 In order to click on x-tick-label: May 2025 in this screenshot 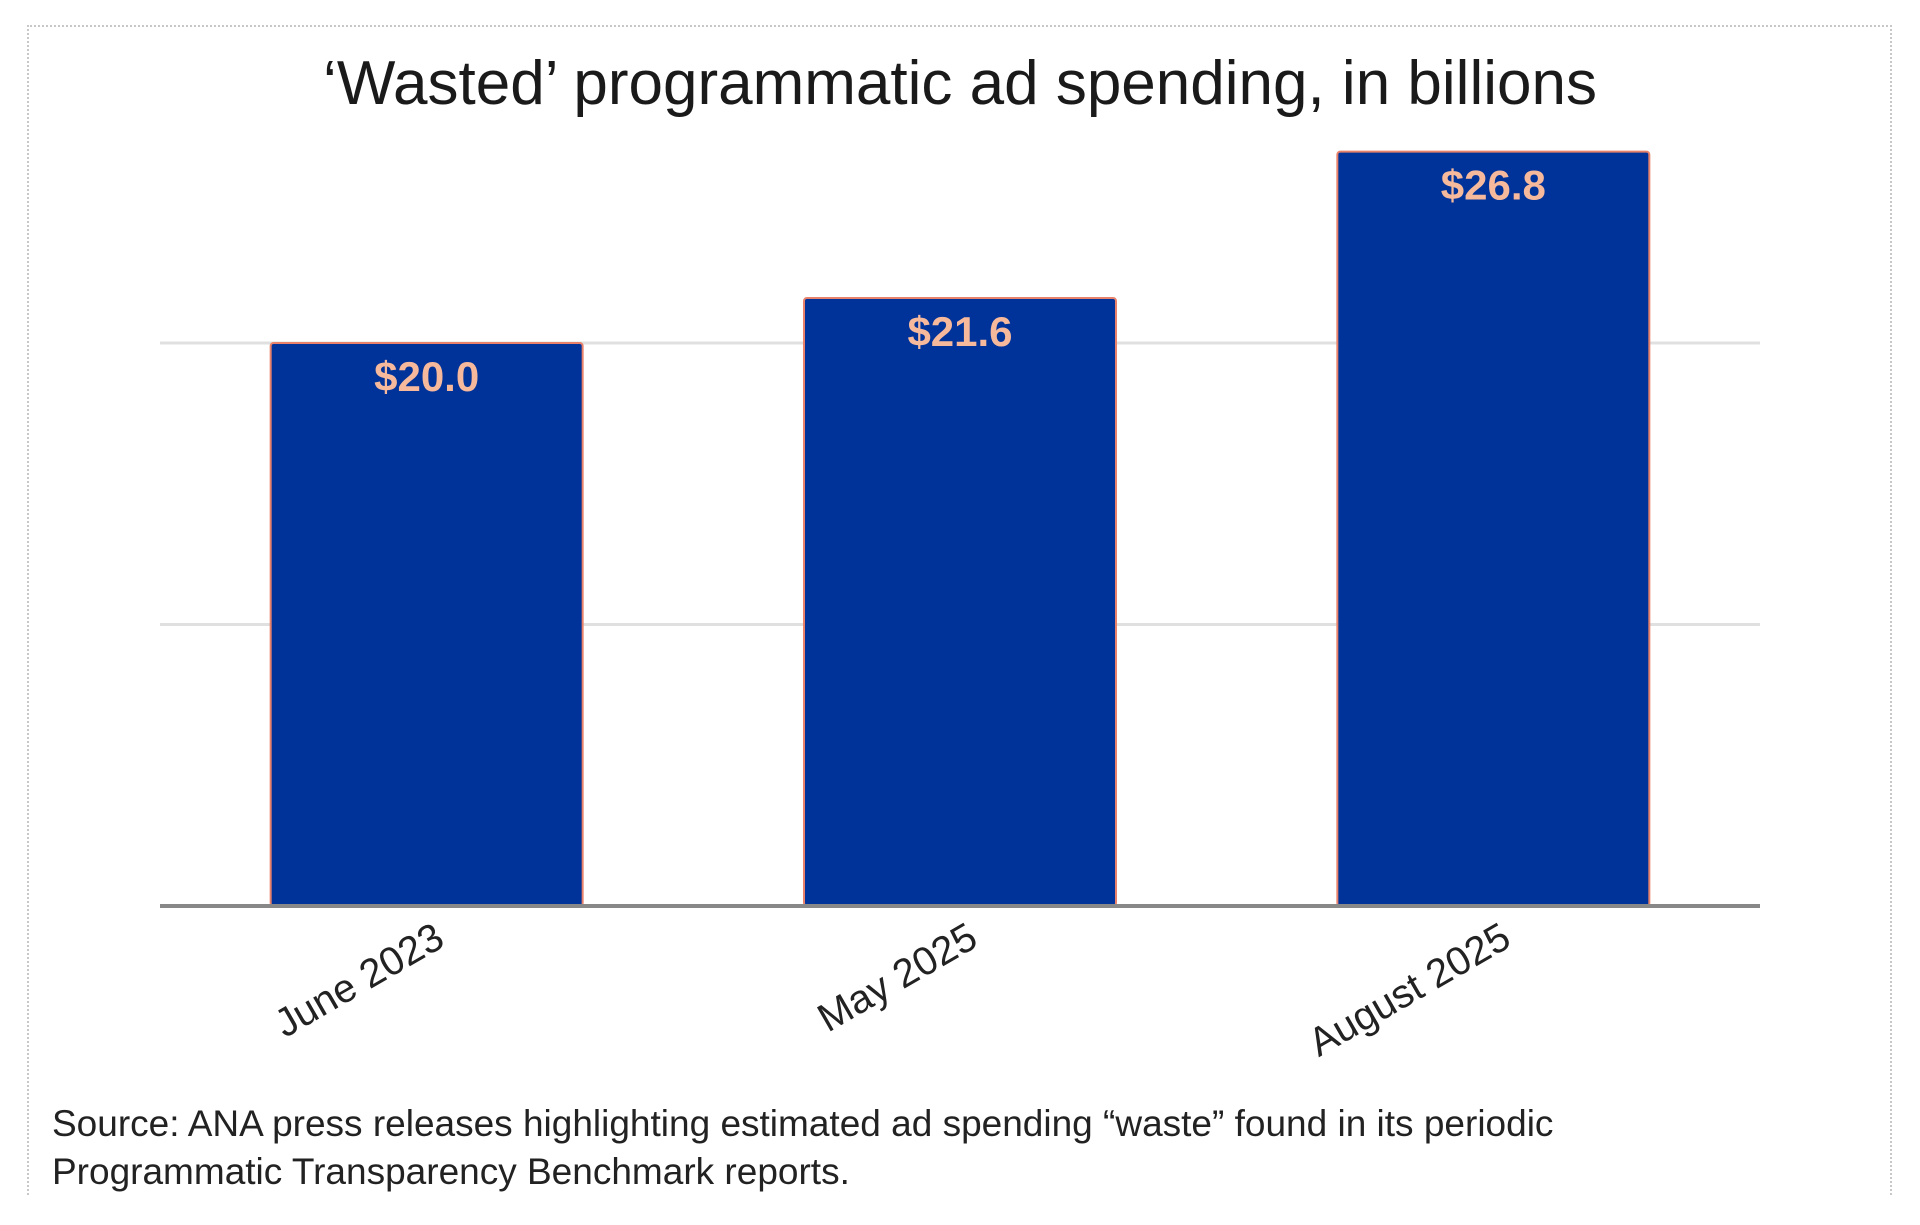, I will do `click(897, 978)`.